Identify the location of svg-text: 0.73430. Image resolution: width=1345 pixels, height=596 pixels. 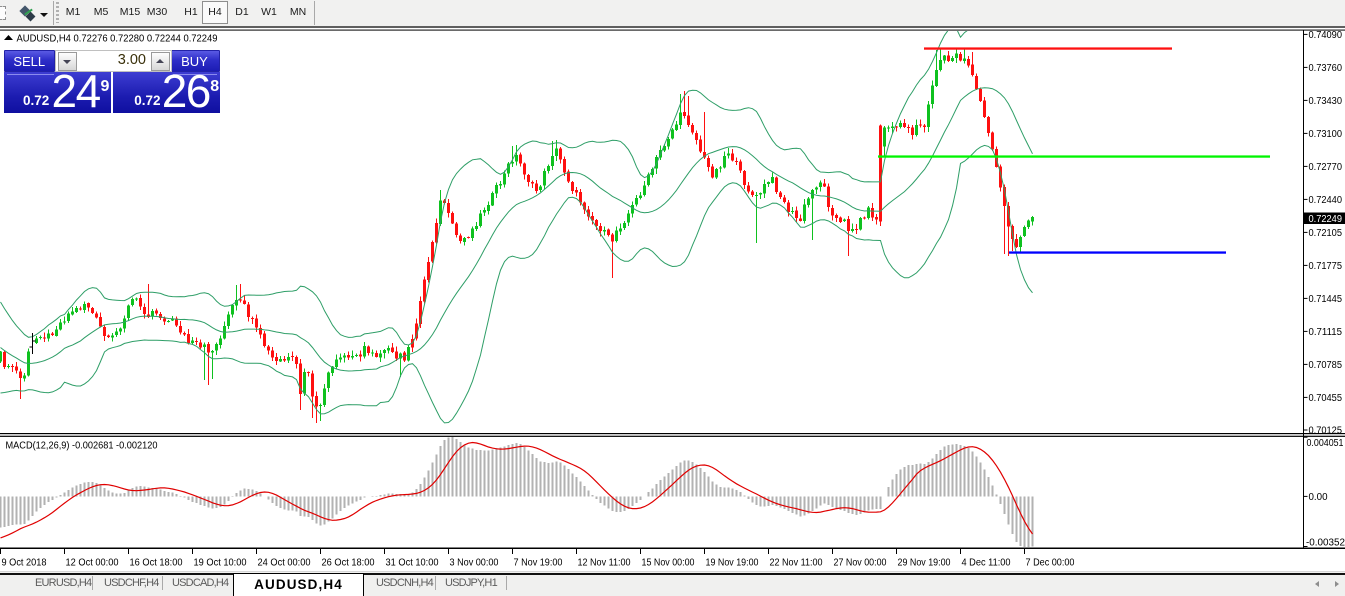
(1326, 101).